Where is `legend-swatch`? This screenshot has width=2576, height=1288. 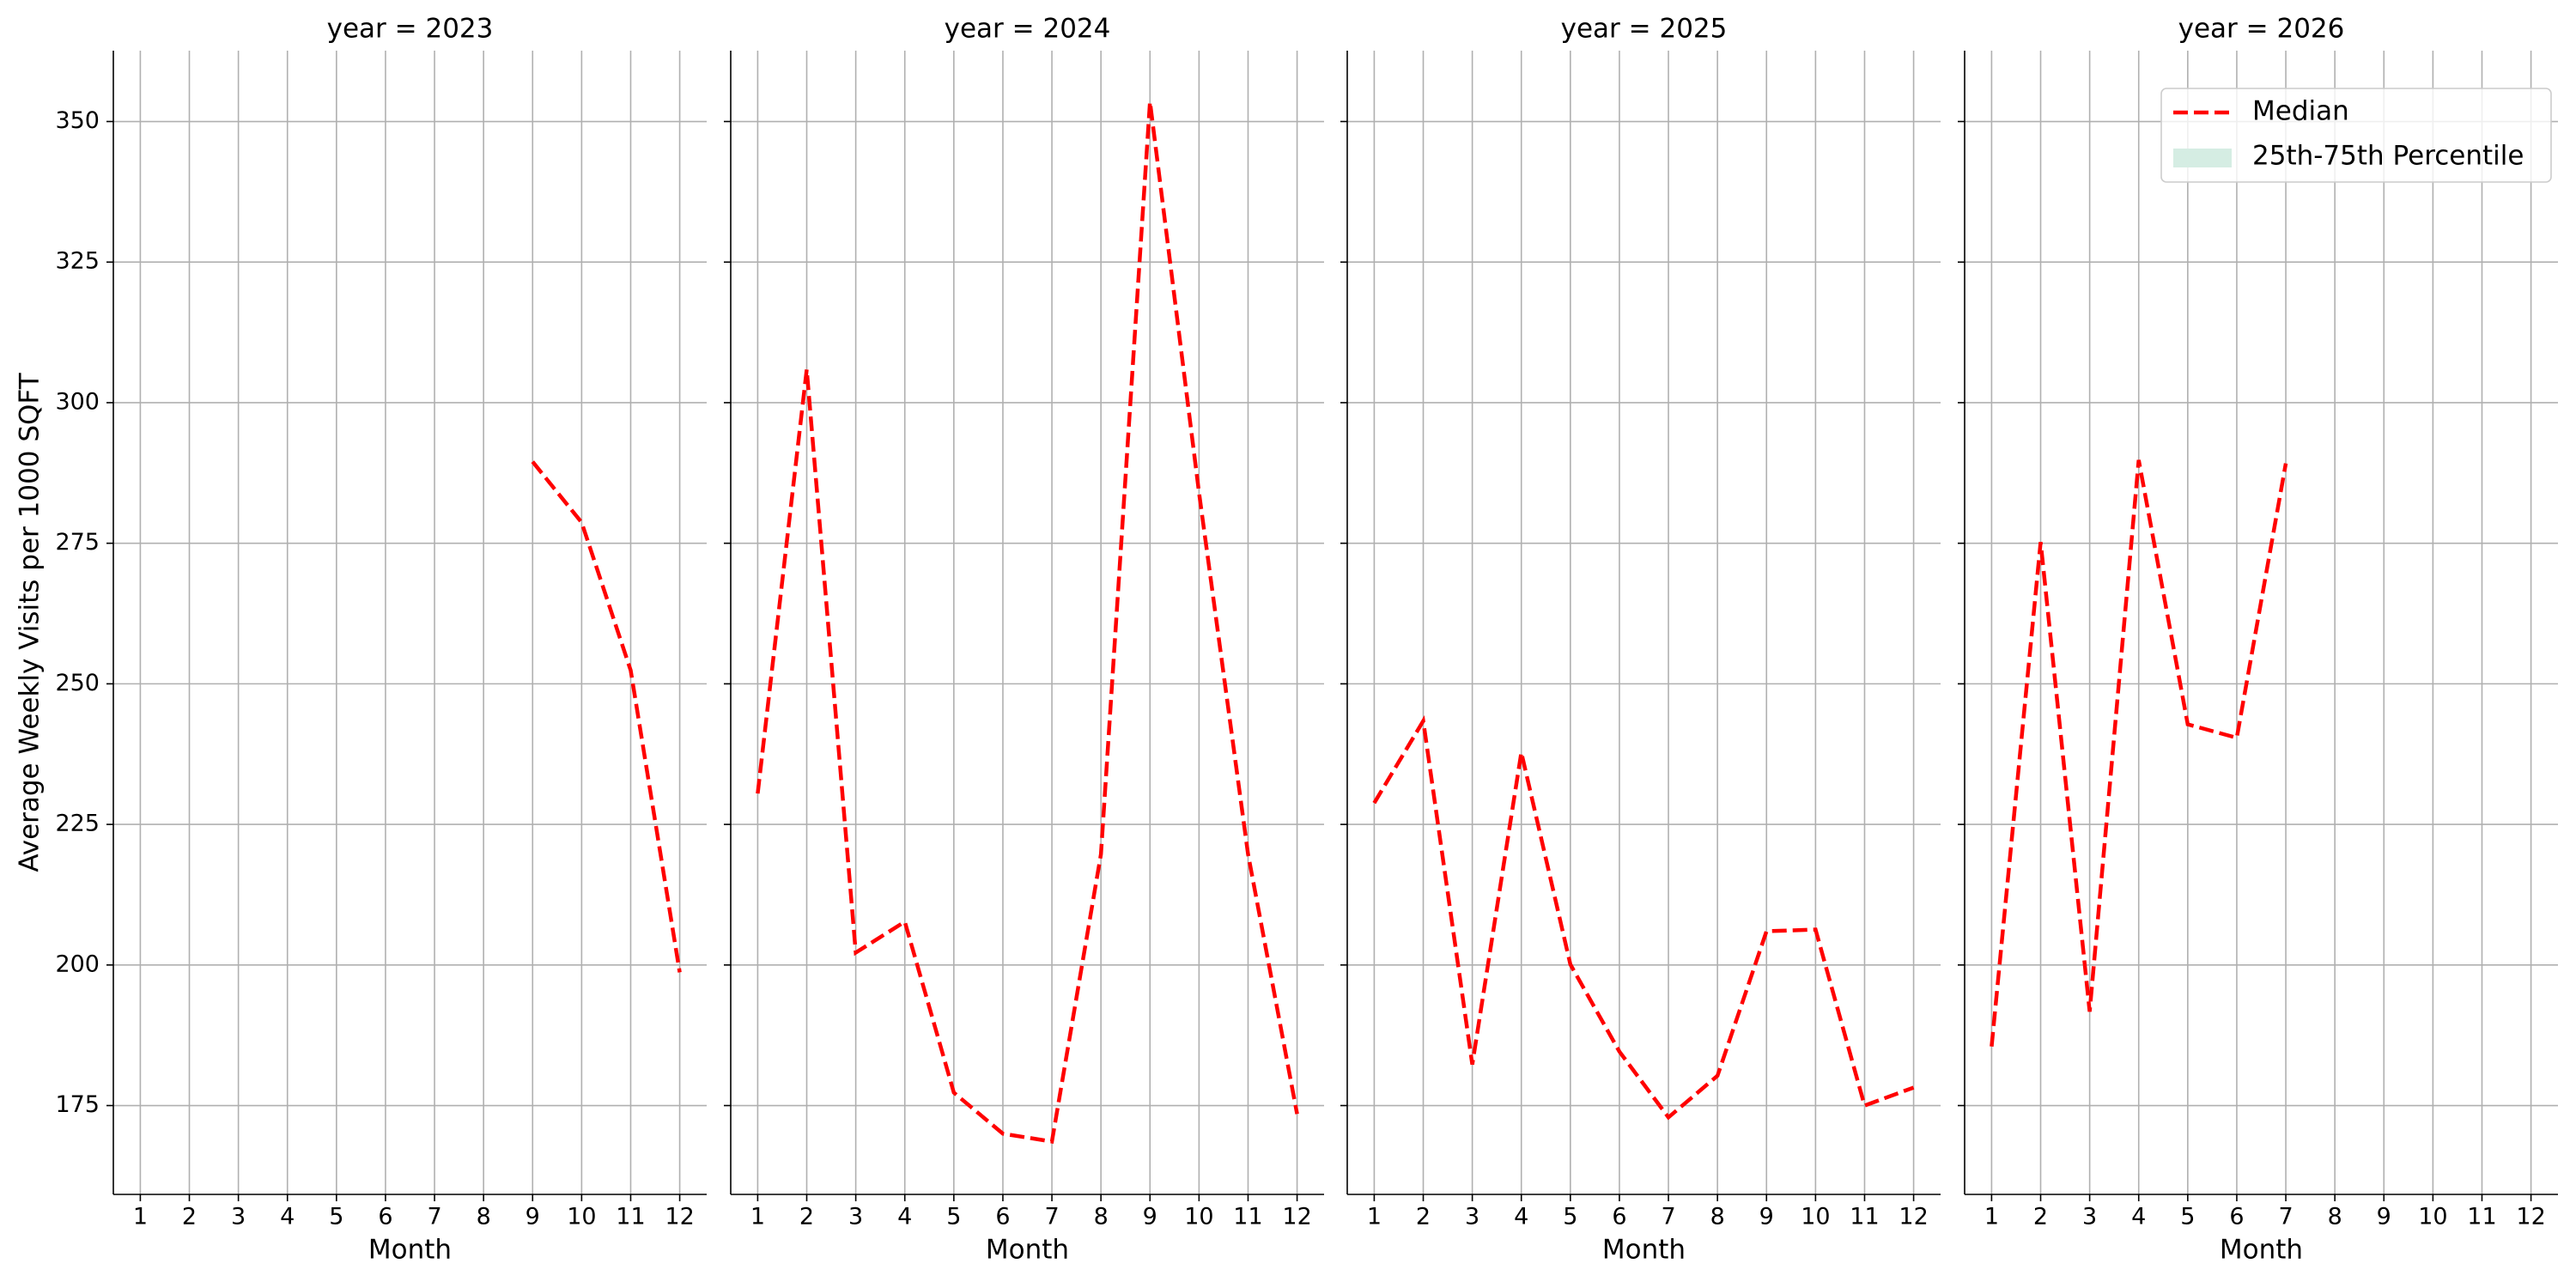
legend-swatch is located at coordinates (2202, 158).